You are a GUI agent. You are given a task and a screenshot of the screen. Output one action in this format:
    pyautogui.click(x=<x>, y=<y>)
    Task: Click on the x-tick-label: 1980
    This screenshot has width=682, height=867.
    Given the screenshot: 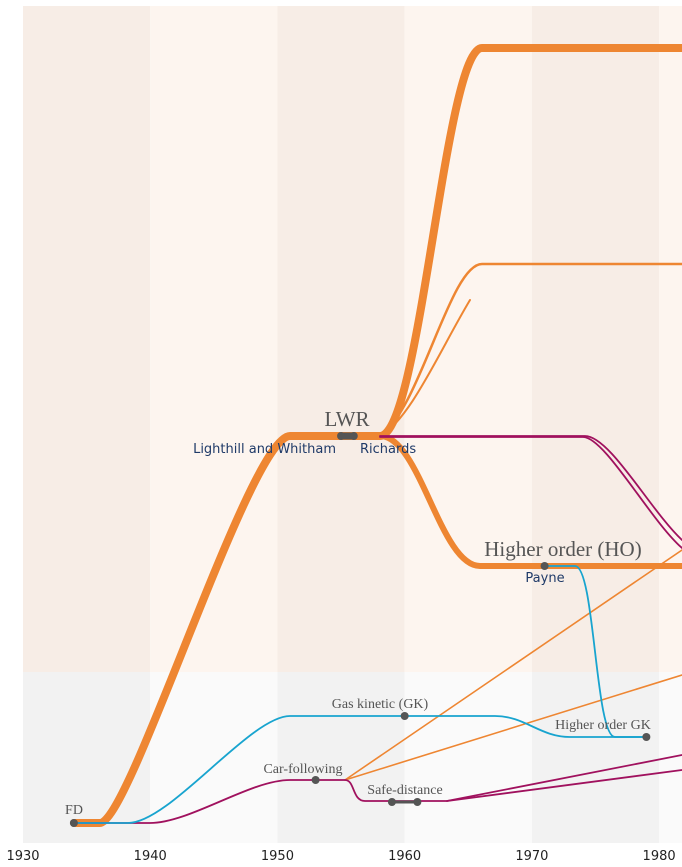 What is the action you would take?
    pyautogui.click(x=659, y=856)
    